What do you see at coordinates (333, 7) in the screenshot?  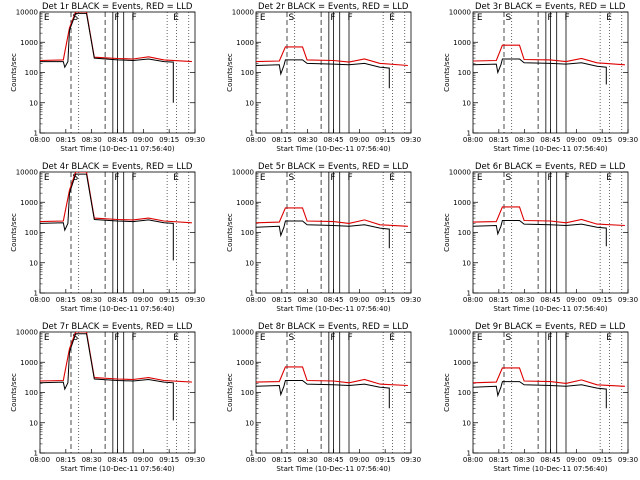 I see `panel-title: Det 2r BLACK = Events, RED = LLD` at bounding box center [333, 7].